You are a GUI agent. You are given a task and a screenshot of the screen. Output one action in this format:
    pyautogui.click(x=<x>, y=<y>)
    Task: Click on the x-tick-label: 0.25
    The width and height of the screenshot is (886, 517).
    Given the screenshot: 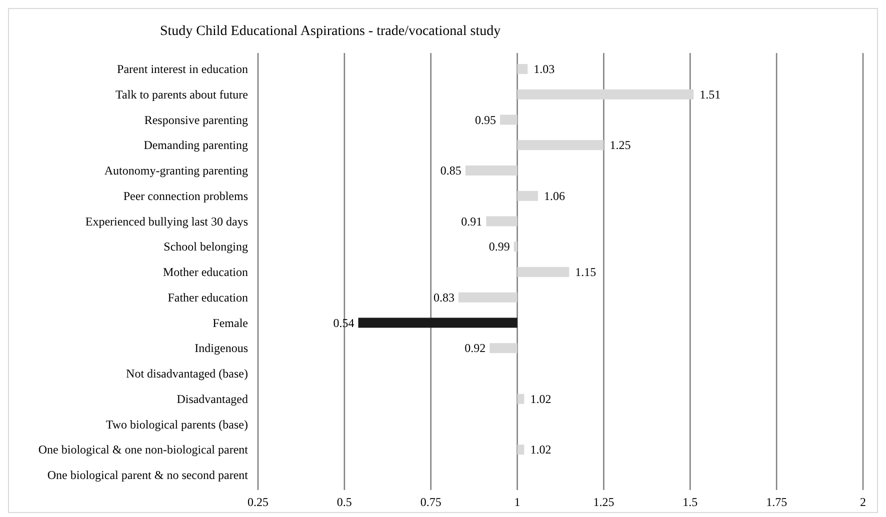 What is the action you would take?
    pyautogui.click(x=258, y=502)
    